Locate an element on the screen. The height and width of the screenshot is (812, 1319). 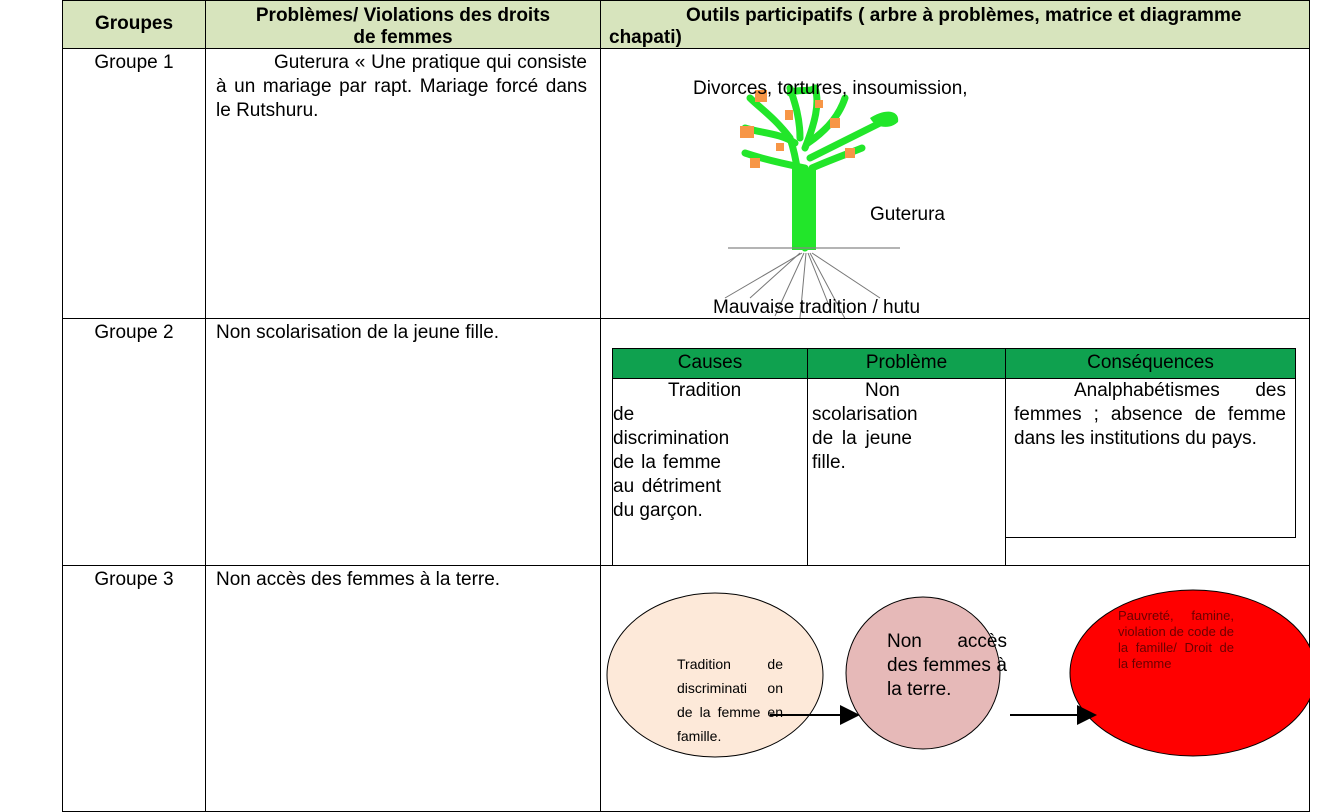
circle-text: Non accès des femmes à la terre. is located at coordinates (947, 665).